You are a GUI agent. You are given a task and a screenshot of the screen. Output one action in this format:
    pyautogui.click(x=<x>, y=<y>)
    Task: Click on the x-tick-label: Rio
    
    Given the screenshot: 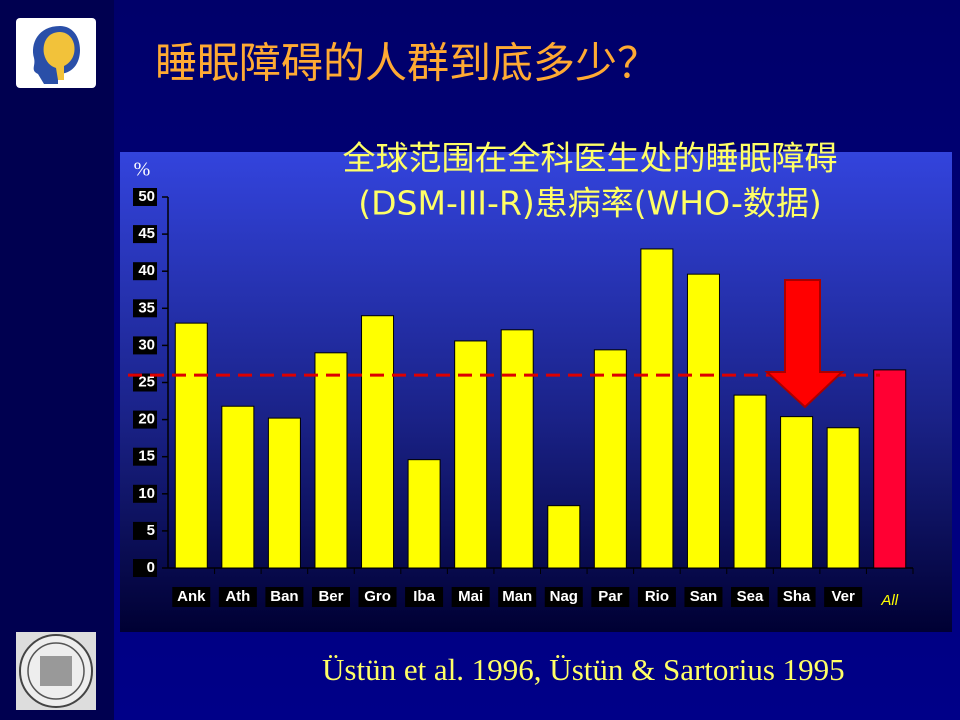 What is the action you would take?
    pyautogui.click(x=657, y=596)
    